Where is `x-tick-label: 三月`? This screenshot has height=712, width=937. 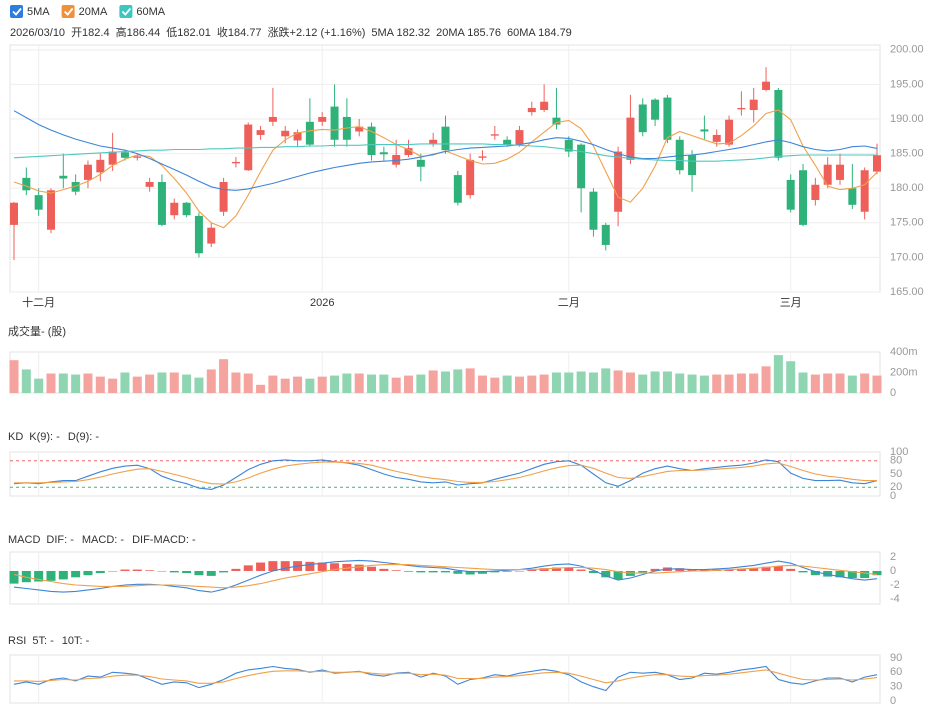 x-tick-label: 三月 is located at coordinates (791, 303).